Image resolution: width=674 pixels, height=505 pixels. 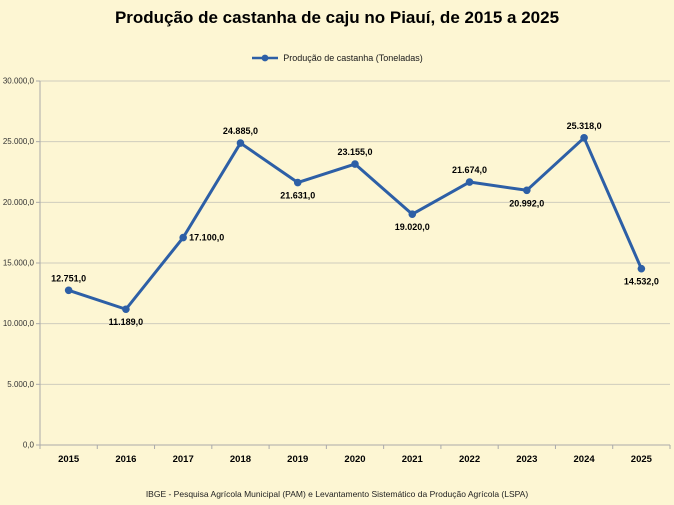 I want to click on x-category-label: 2017, so click(x=183, y=459).